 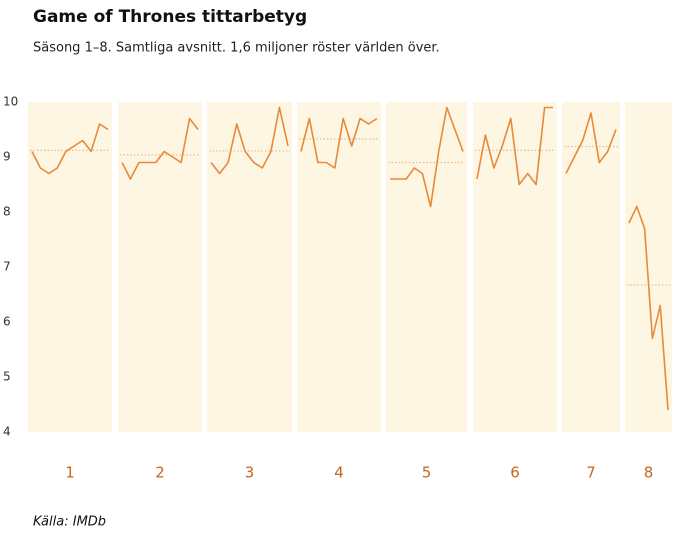 What do you see at coordinates (427, 473) in the screenshot?
I see `season-label: 5` at bounding box center [427, 473].